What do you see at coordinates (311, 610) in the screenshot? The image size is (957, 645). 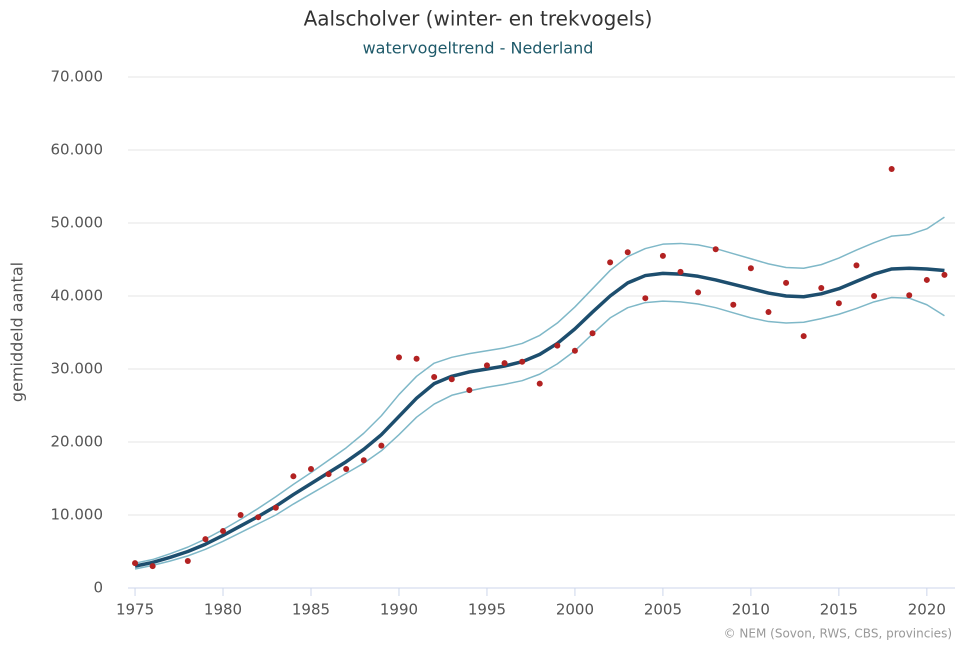 I see `x-tick-label: 1985` at bounding box center [311, 610].